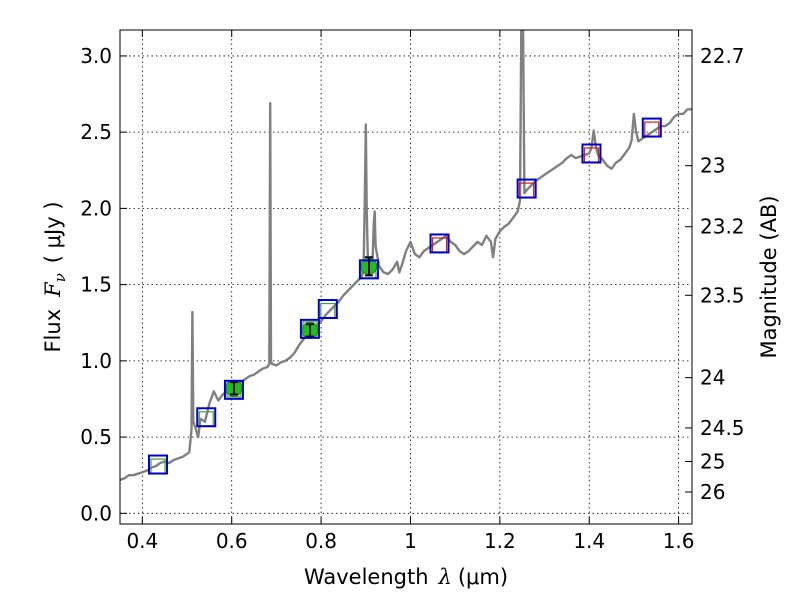 This screenshot has height=600, width=800. What do you see at coordinates (410, 541) in the screenshot?
I see `x-tick-label: 1` at bounding box center [410, 541].